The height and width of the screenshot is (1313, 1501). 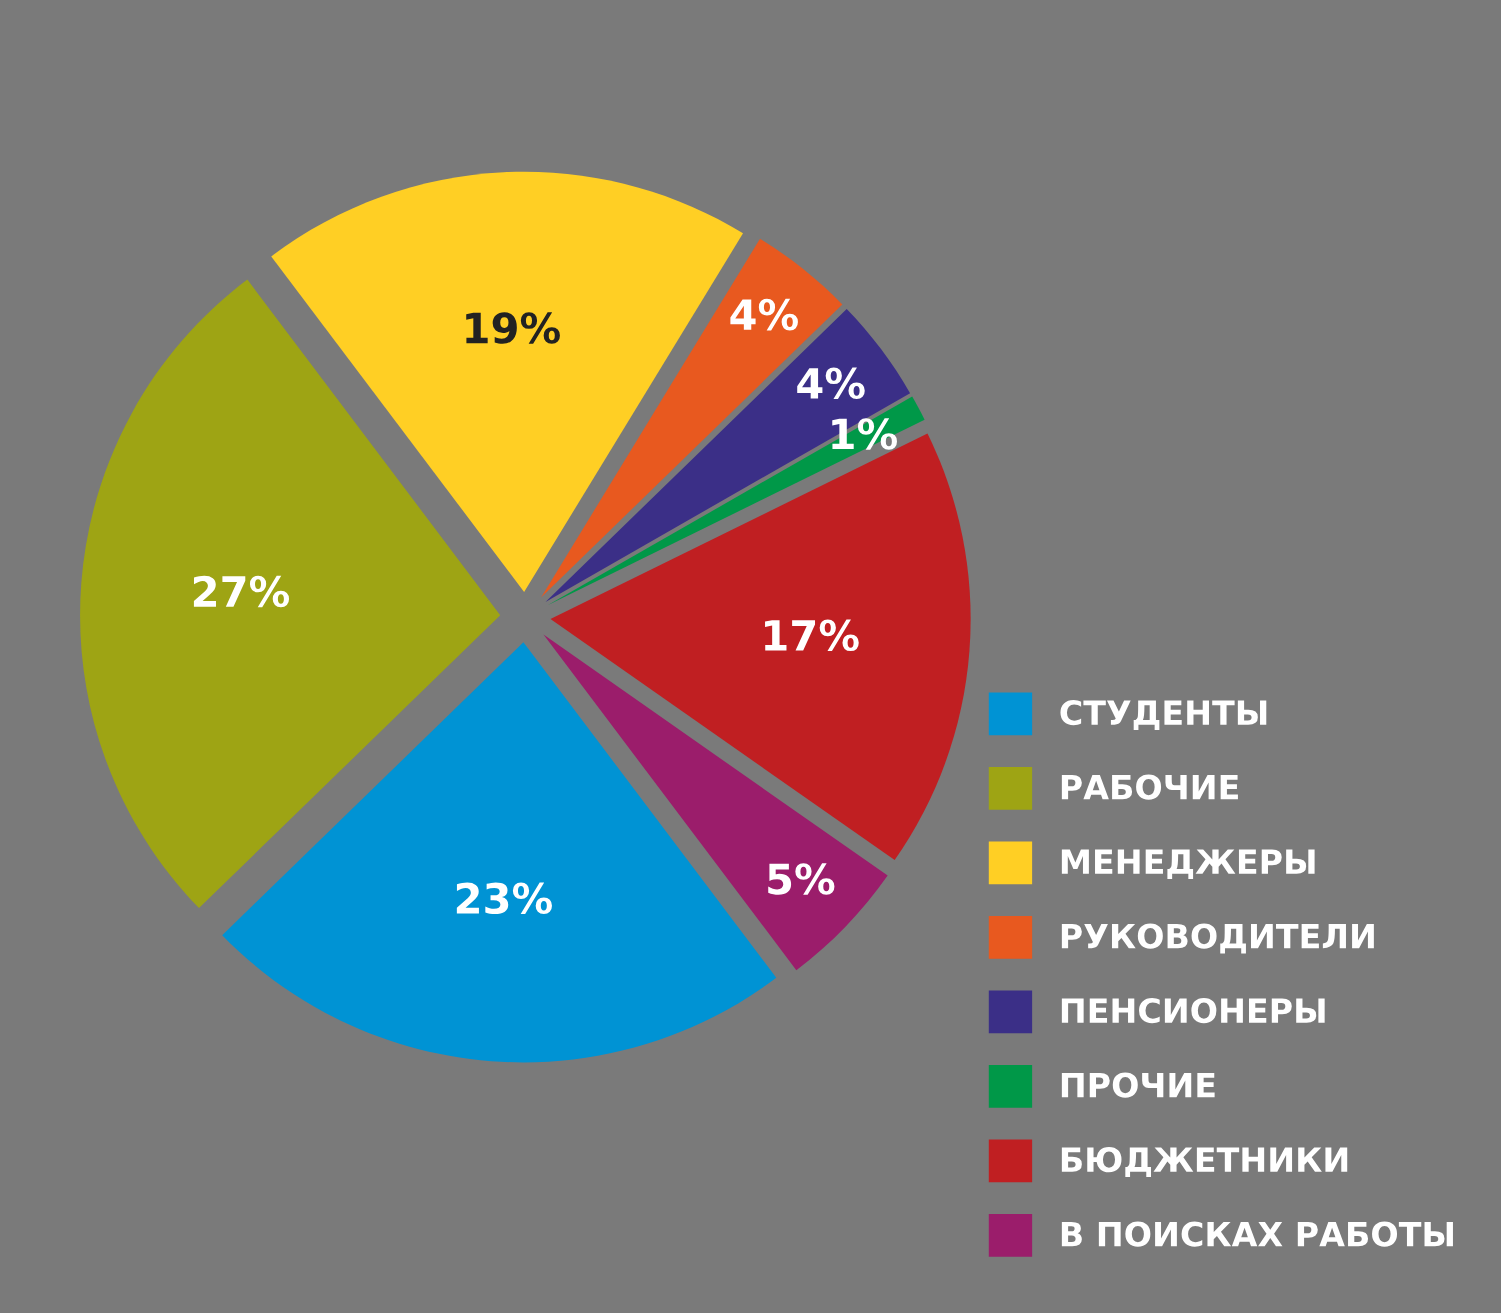 What do you see at coordinates (241, 591) in the screenshot?
I see `data-label: 27%` at bounding box center [241, 591].